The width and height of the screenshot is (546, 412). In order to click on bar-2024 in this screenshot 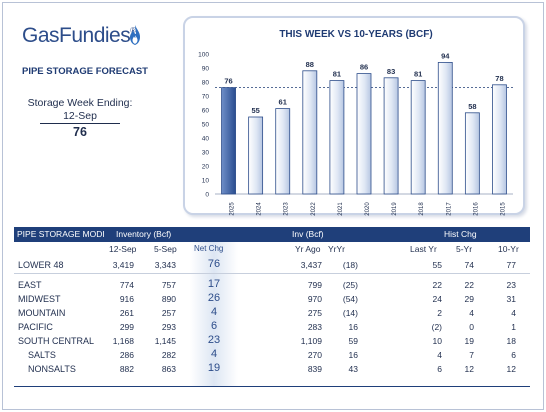, I will do `click(256, 155)`.